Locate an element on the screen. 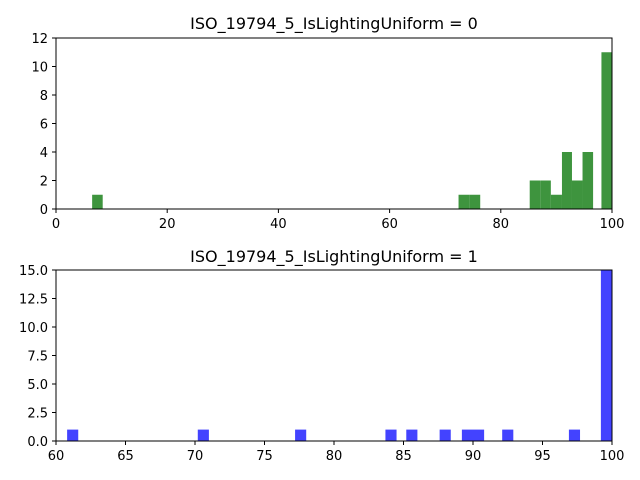  y-tick-label: 0.0 is located at coordinates (37, 442).